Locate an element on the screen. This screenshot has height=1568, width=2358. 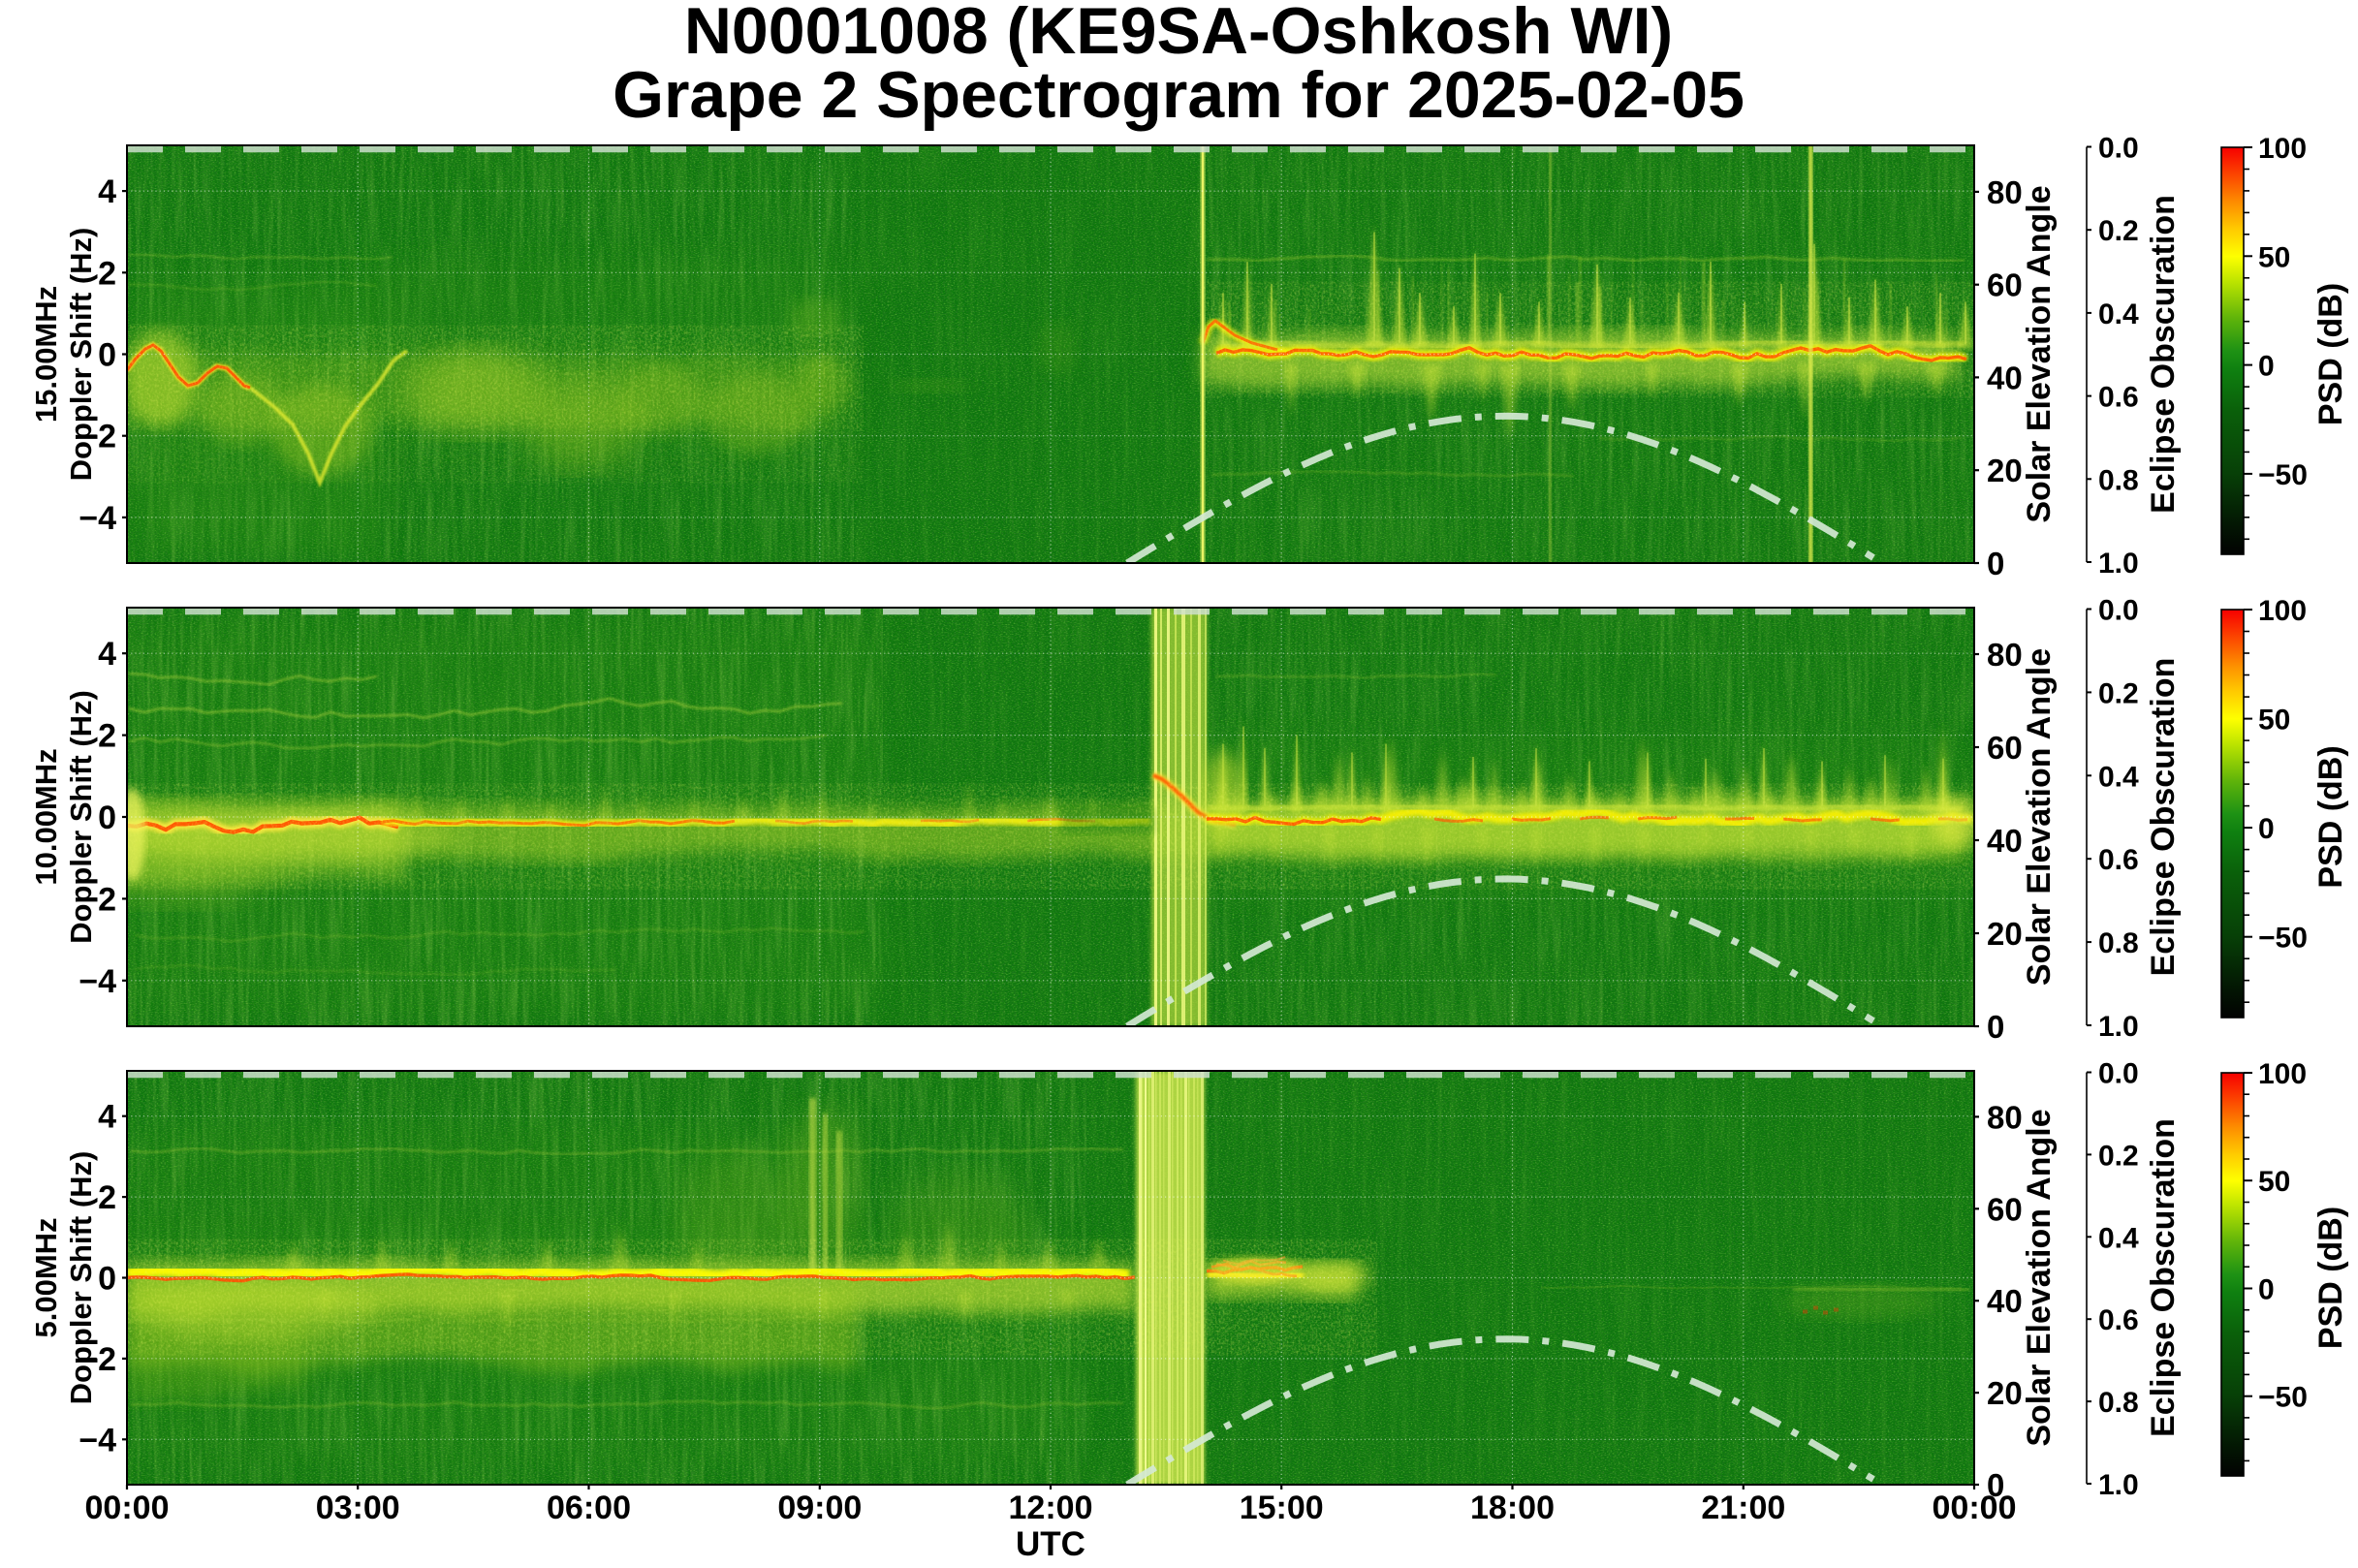
svg-text: 15:00 is located at coordinates (1282, 1508).